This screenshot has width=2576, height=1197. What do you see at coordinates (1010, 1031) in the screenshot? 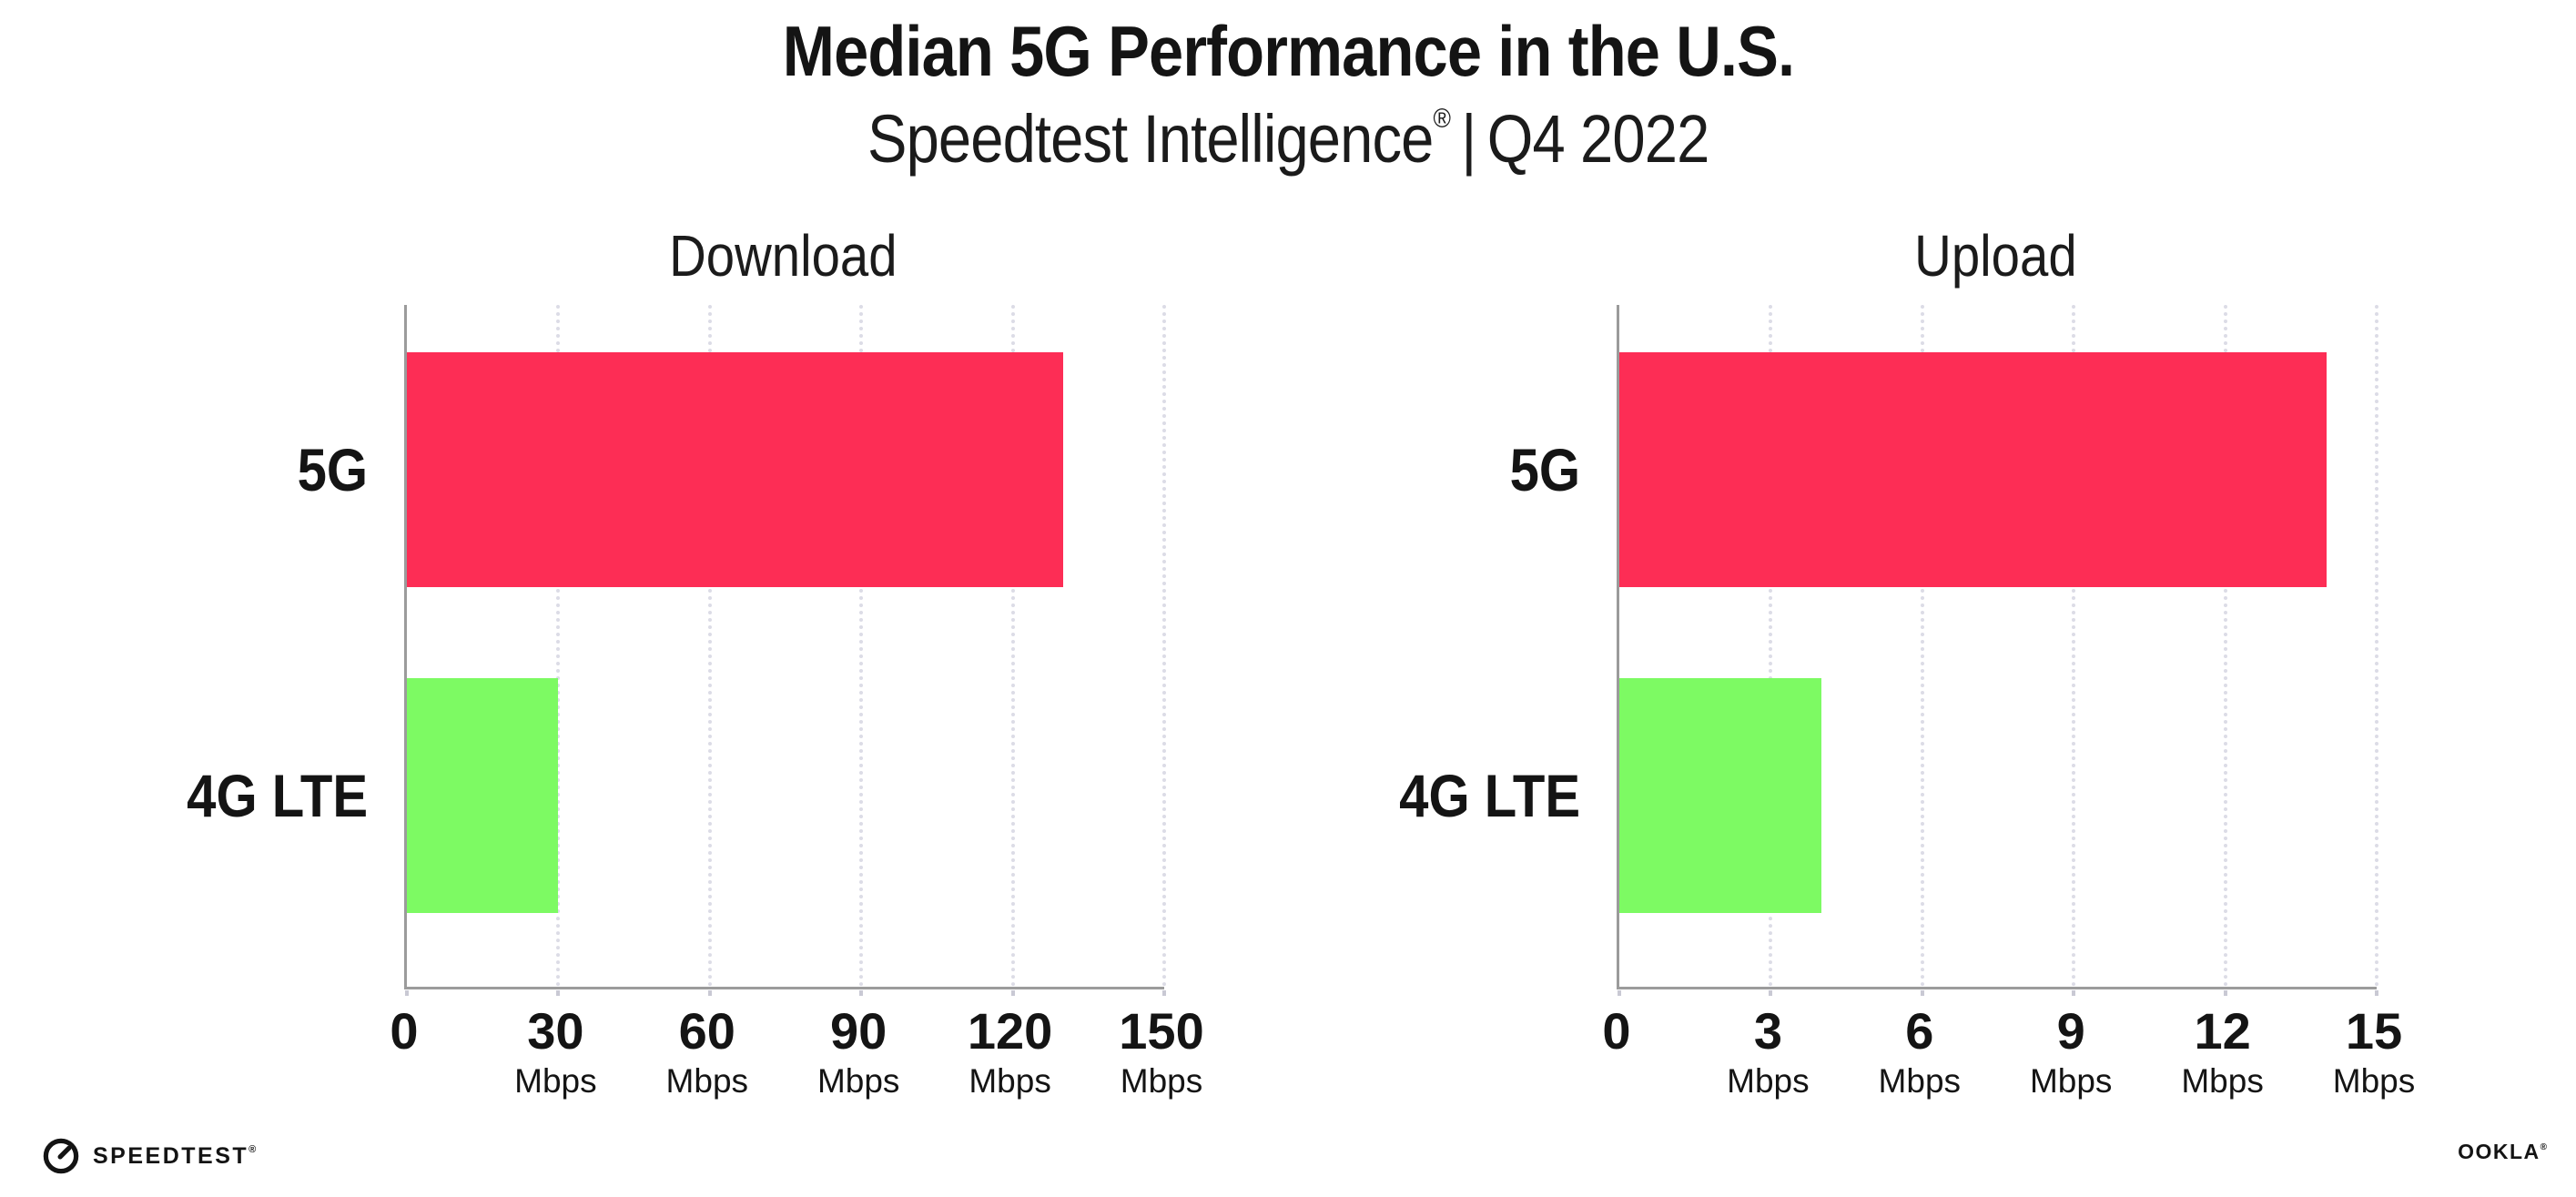
I see `x-tick-value: 120` at bounding box center [1010, 1031].